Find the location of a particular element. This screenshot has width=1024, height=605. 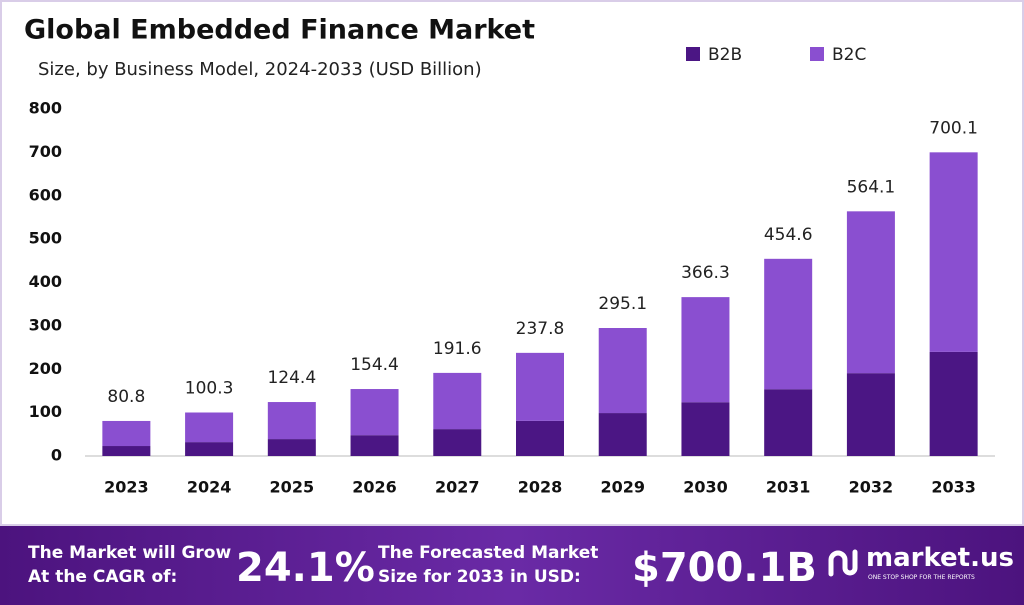

y-tick-label: 100 is located at coordinates (45, 411).